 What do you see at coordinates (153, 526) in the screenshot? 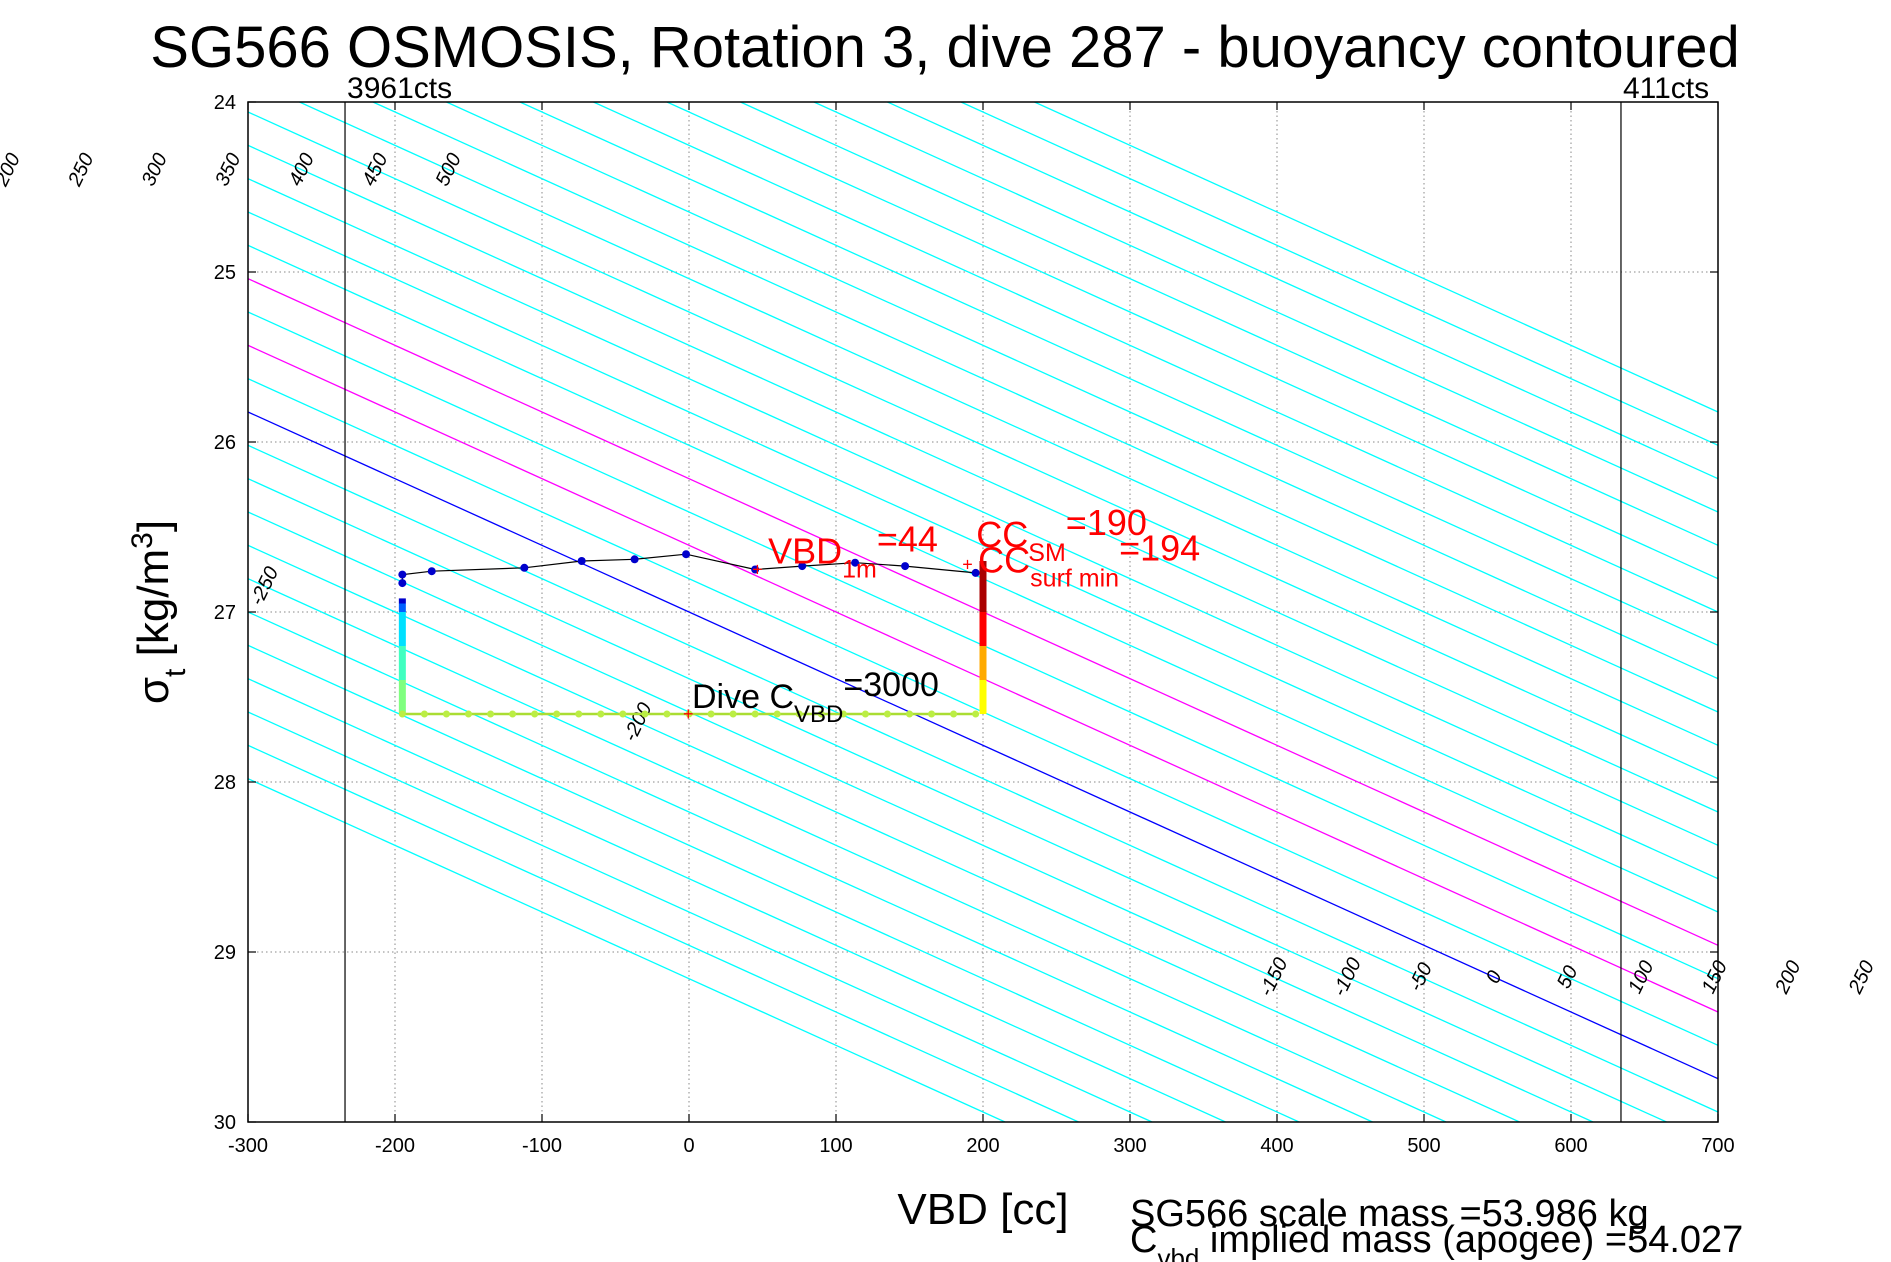
I see `y-label-close: ]` at bounding box center [153, 526].